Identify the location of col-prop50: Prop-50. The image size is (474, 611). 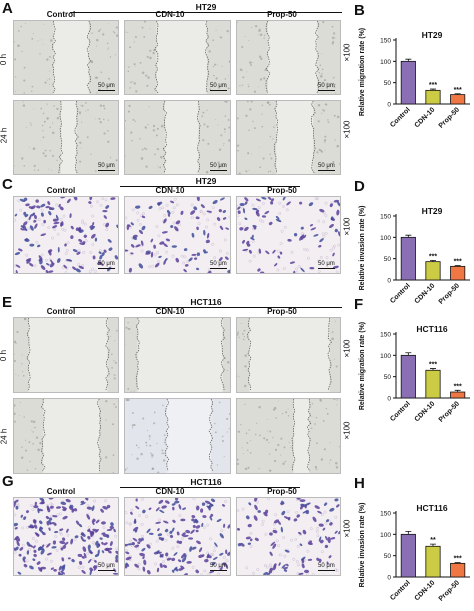
(282, 491).